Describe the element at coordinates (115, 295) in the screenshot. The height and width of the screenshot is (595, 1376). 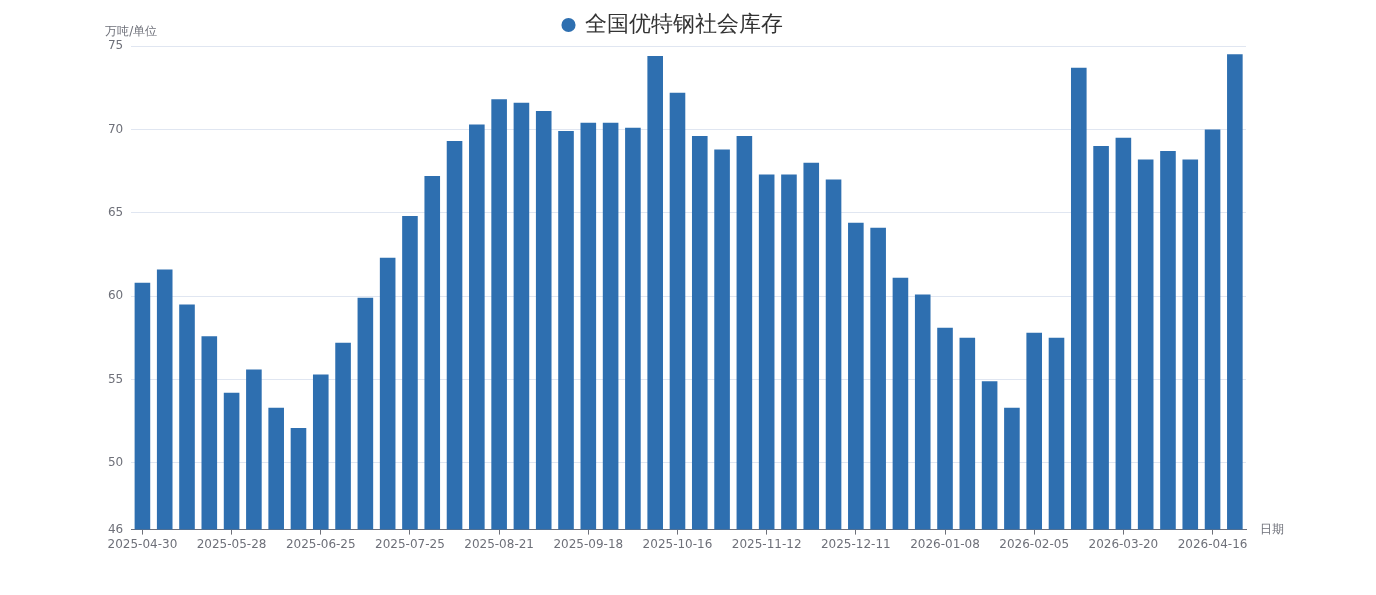
I see `y-tick-label: 60` at that location.